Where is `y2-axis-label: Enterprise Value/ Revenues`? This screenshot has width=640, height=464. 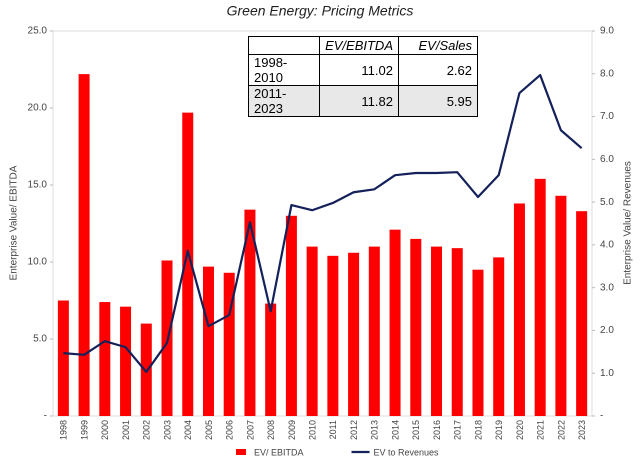 y2-axis-label: Enterprise Value/ Revenues is located at coordinates (628, 223).